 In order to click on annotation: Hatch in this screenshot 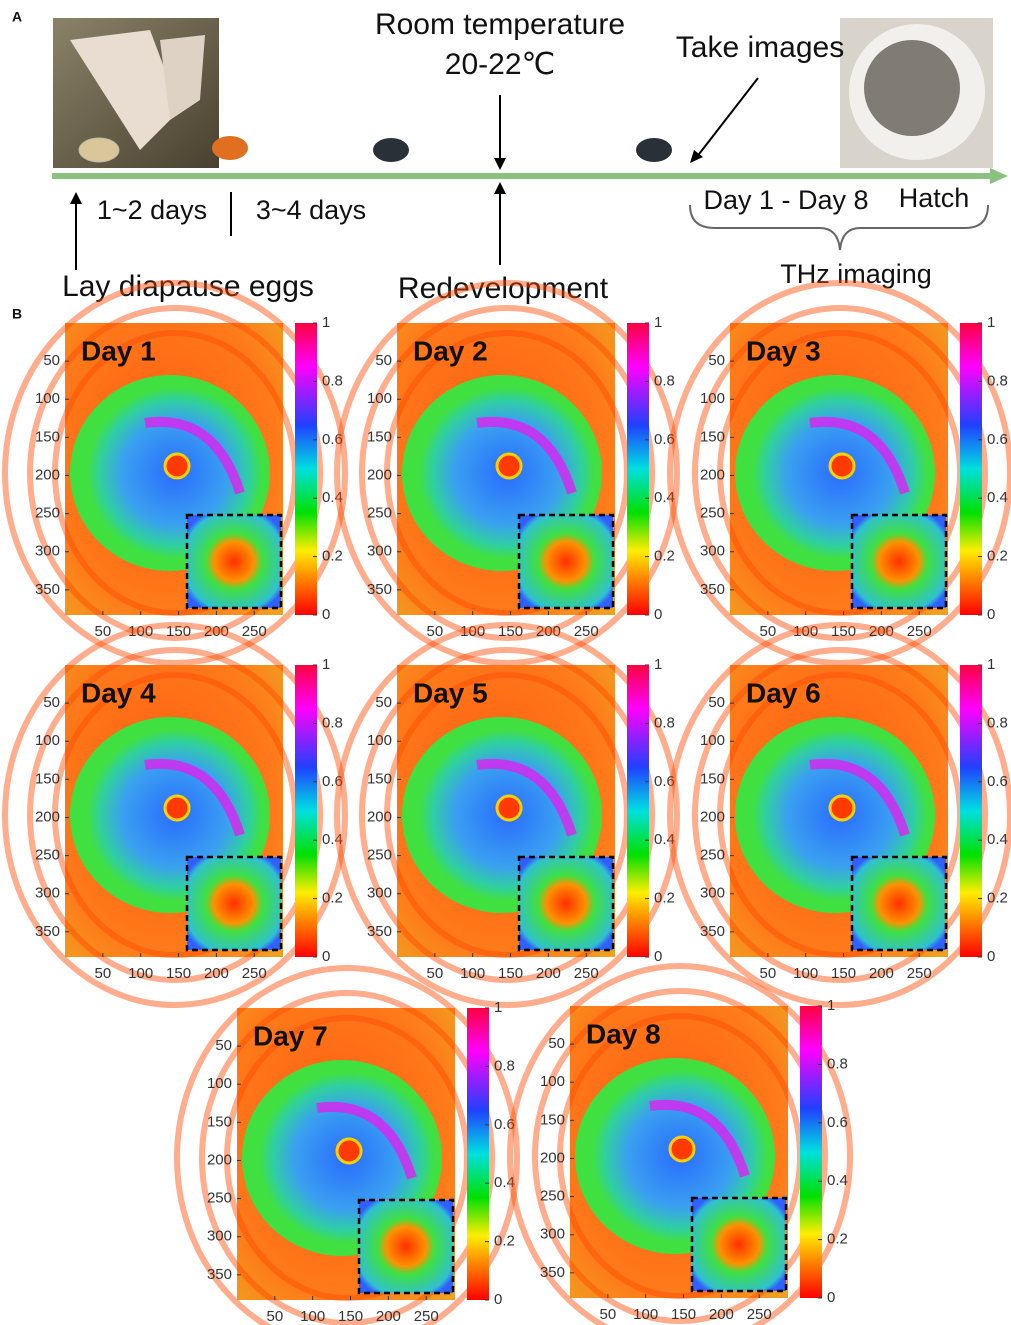, I will do `click(934, 198)`.